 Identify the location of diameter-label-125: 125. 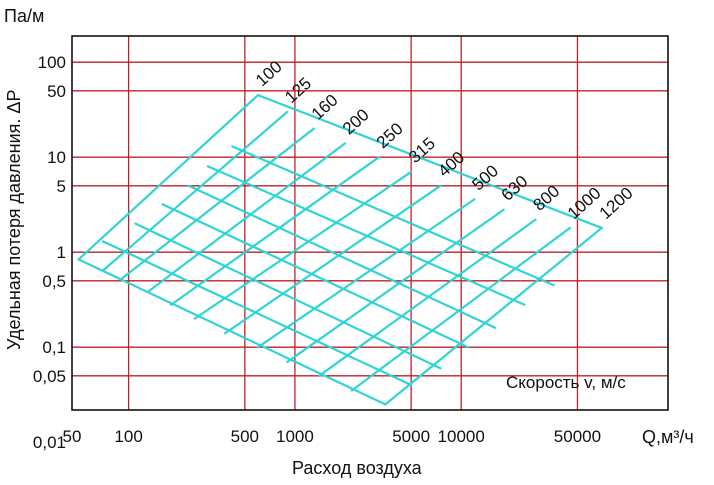
(298, 90).